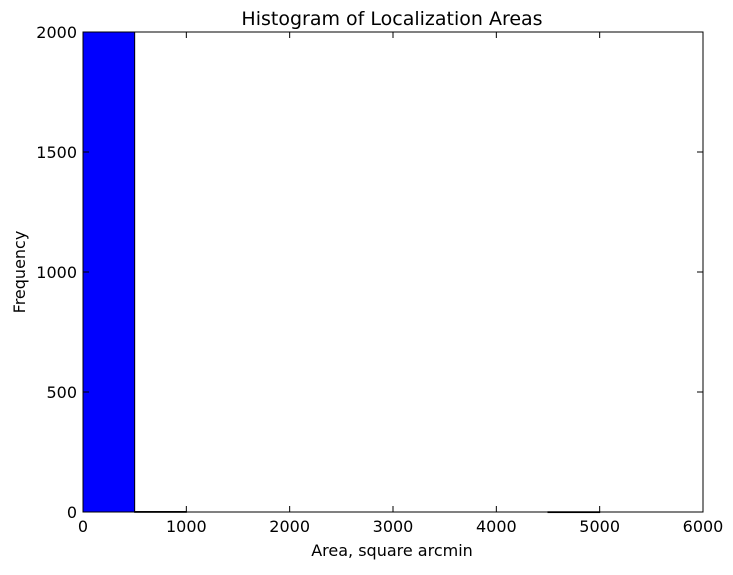  I want to click on y-tick-label-0: 0, so click(72, 512).